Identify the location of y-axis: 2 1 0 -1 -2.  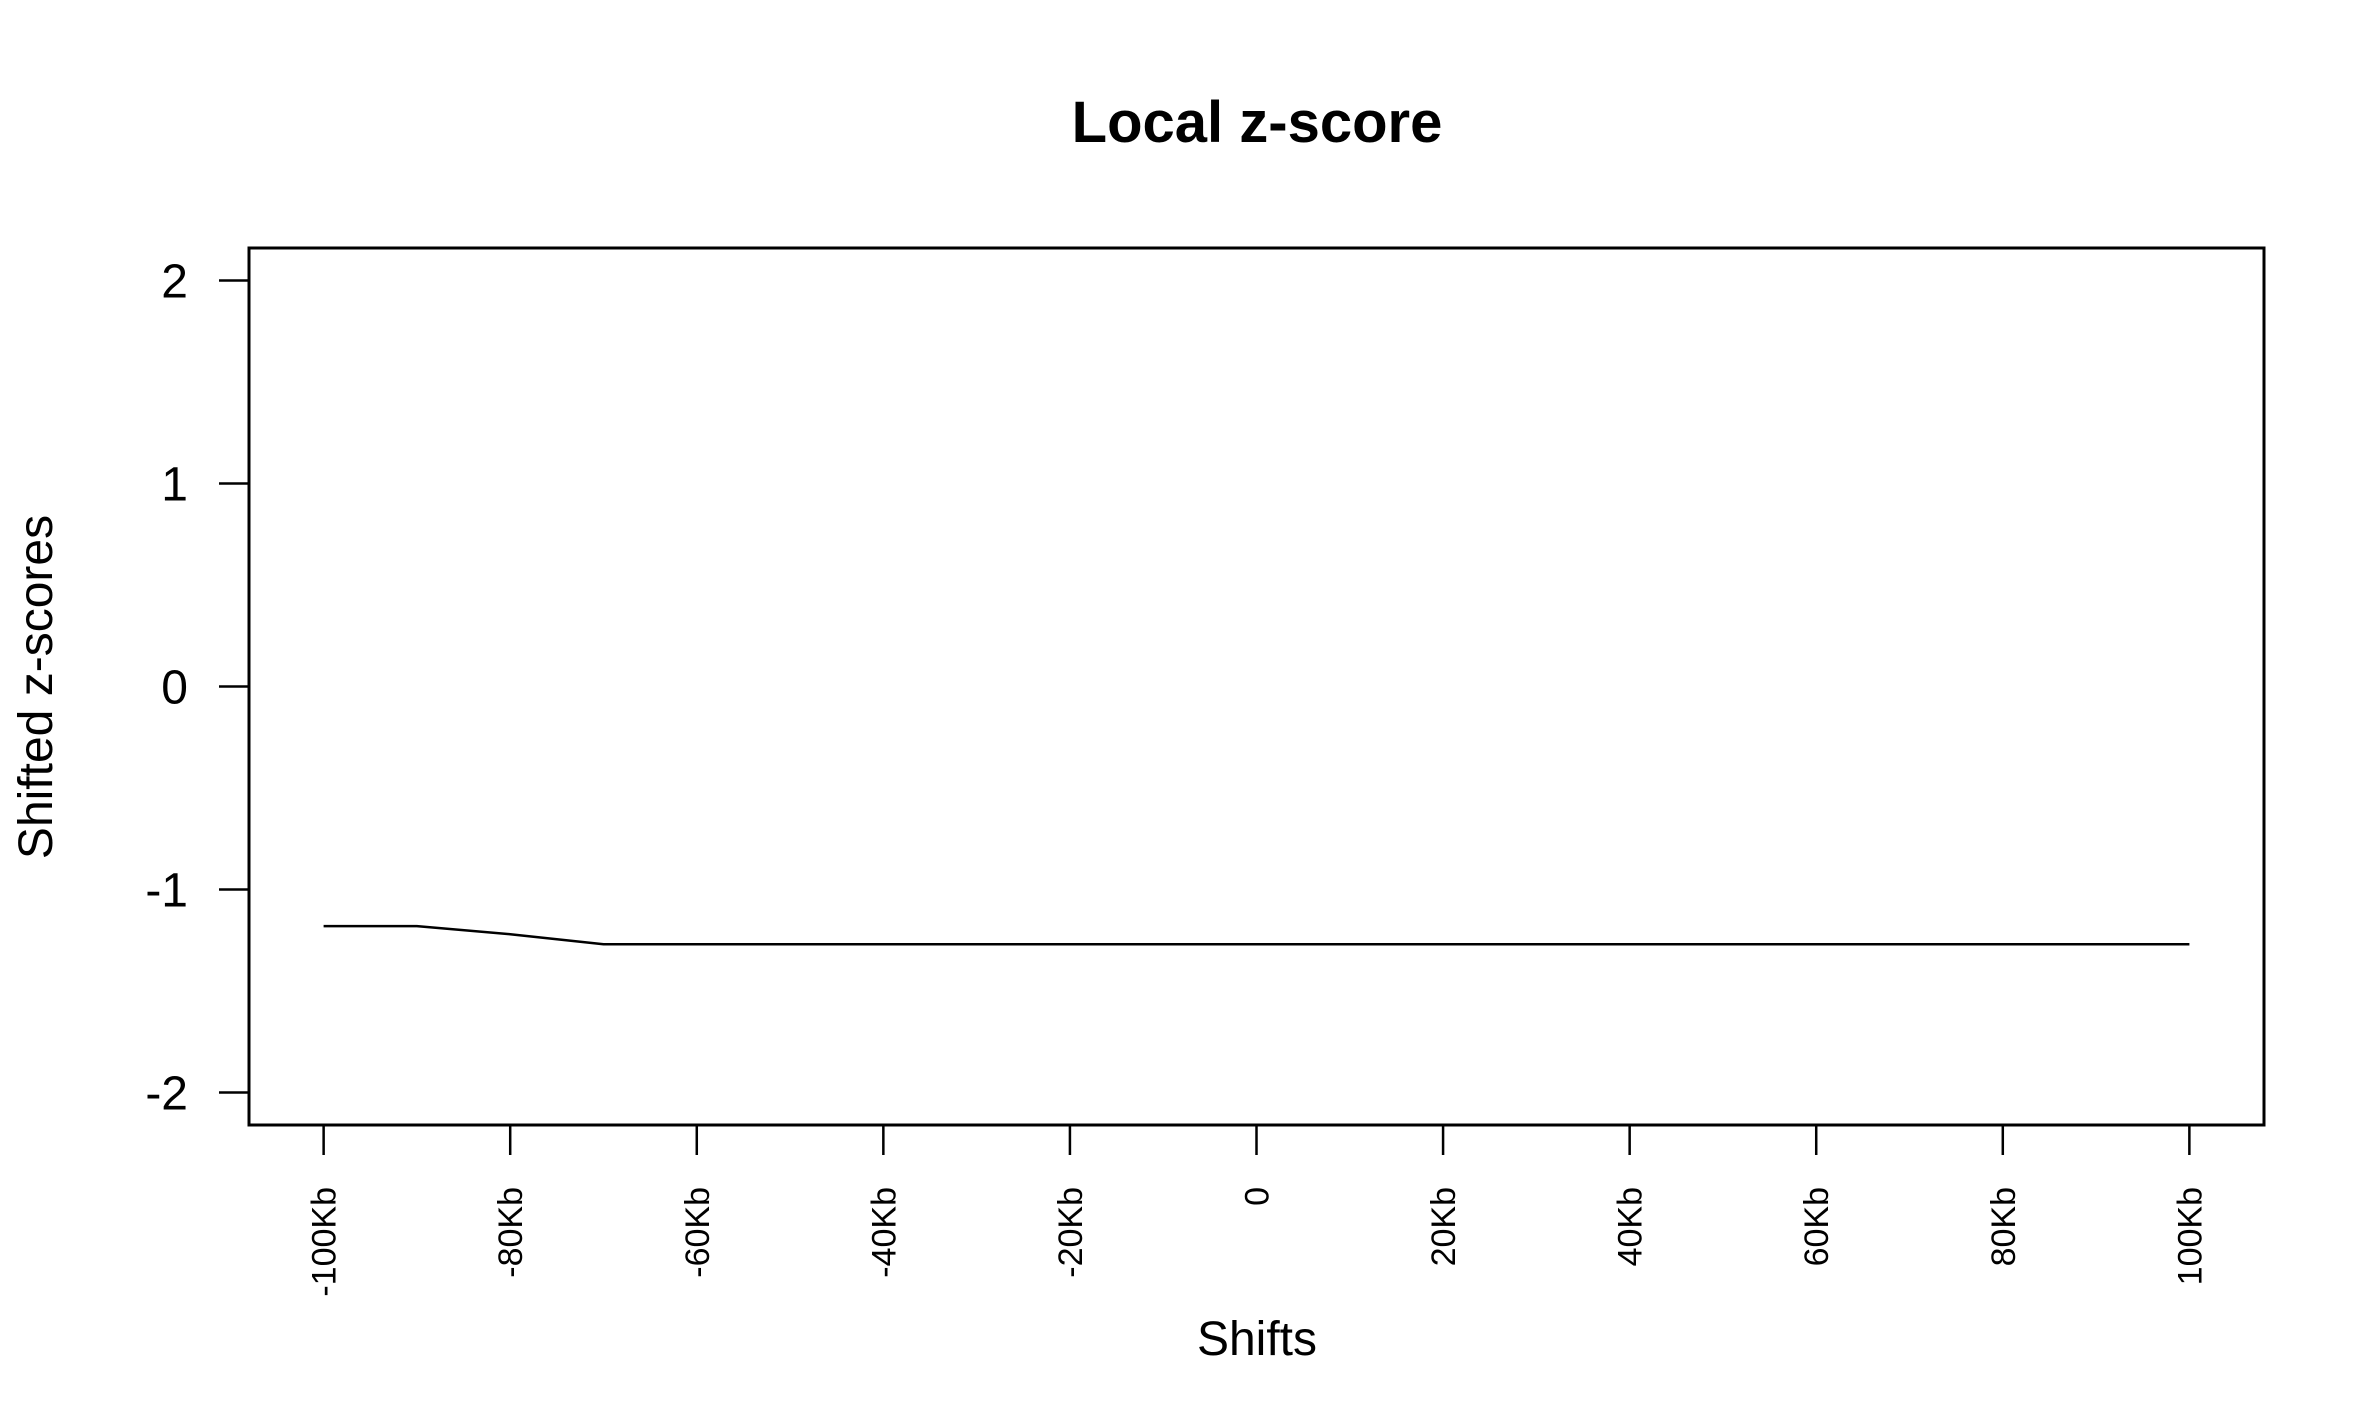
(197, 688).